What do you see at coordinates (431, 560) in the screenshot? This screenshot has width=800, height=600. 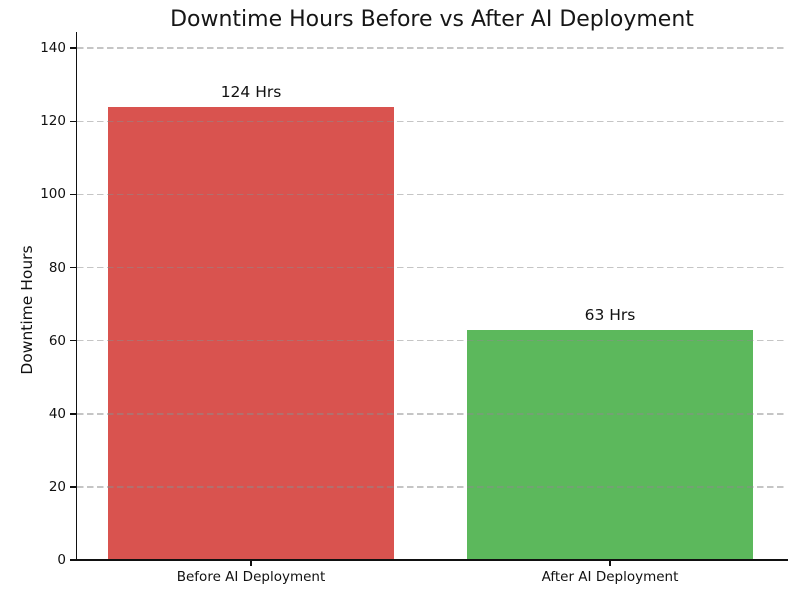 I see `x-axis-spine` at bounding box center [431, 560].